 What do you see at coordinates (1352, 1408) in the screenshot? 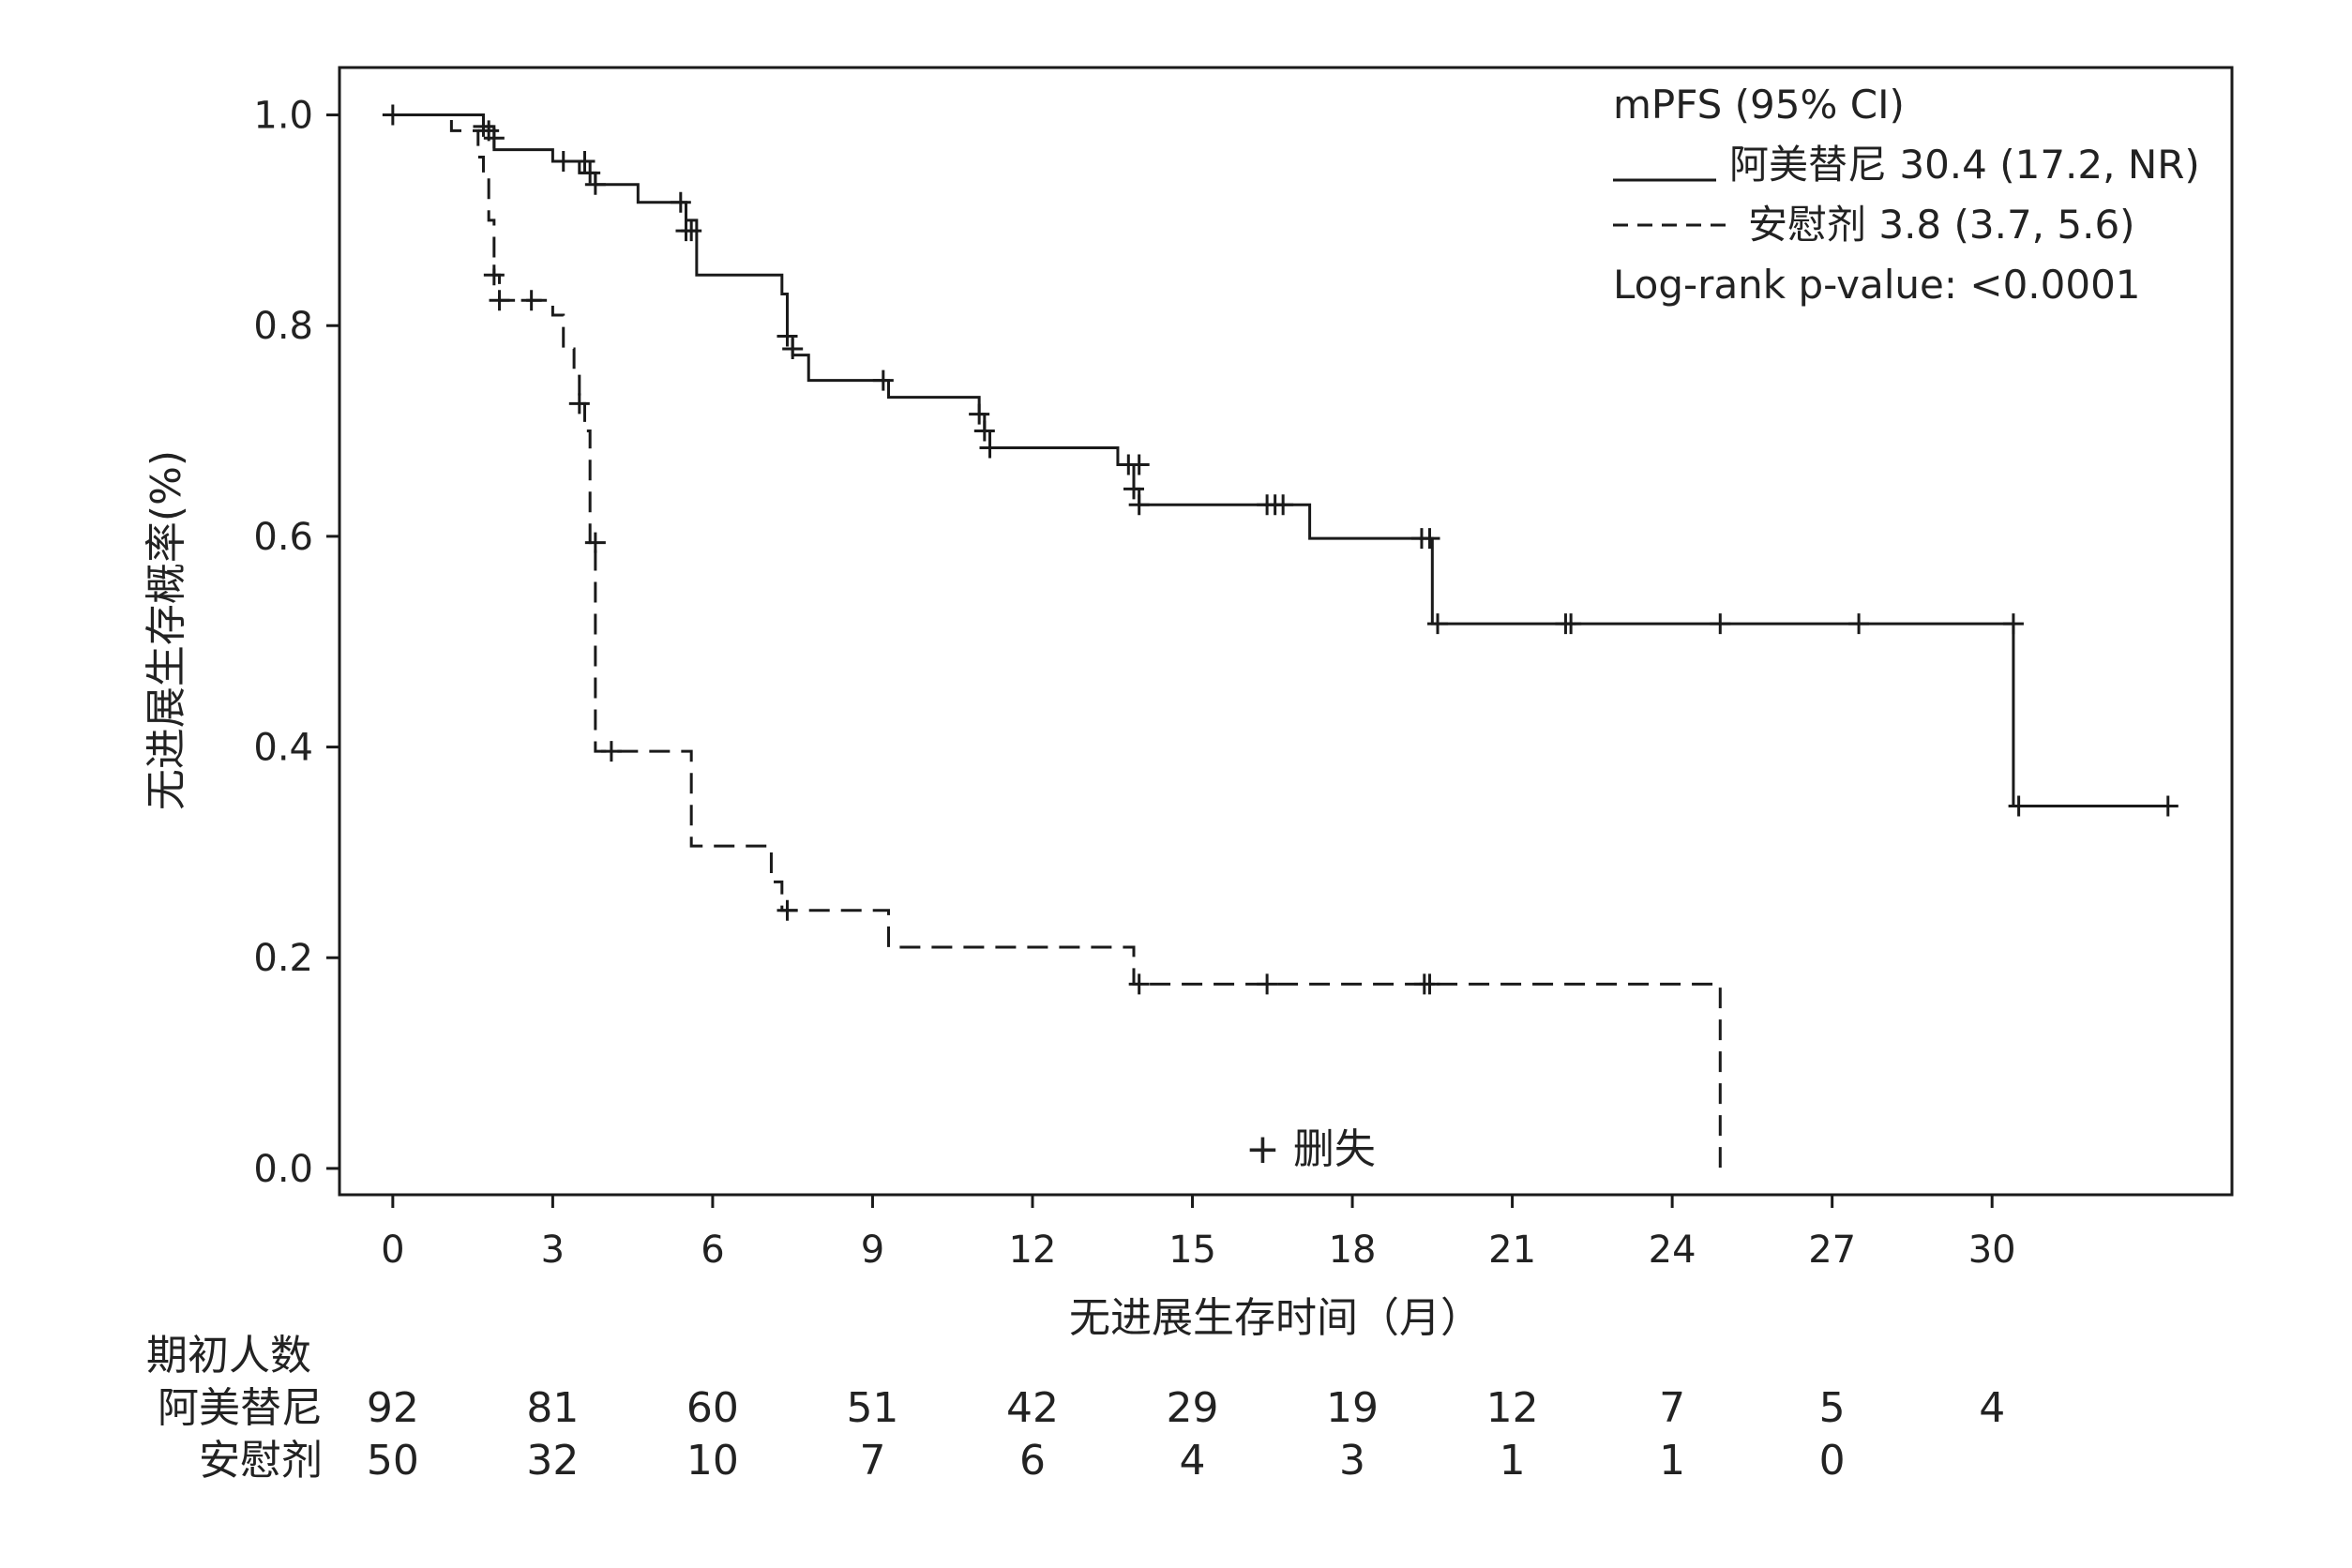
I see `risk-count: 19` at bounding box center [1352, 1408].